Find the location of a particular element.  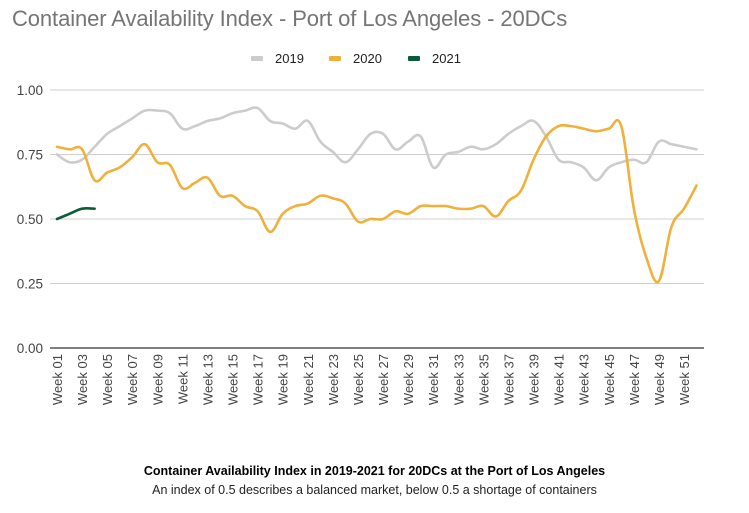

legend-item-2020: 2020 is located at coordinates (355, 58).